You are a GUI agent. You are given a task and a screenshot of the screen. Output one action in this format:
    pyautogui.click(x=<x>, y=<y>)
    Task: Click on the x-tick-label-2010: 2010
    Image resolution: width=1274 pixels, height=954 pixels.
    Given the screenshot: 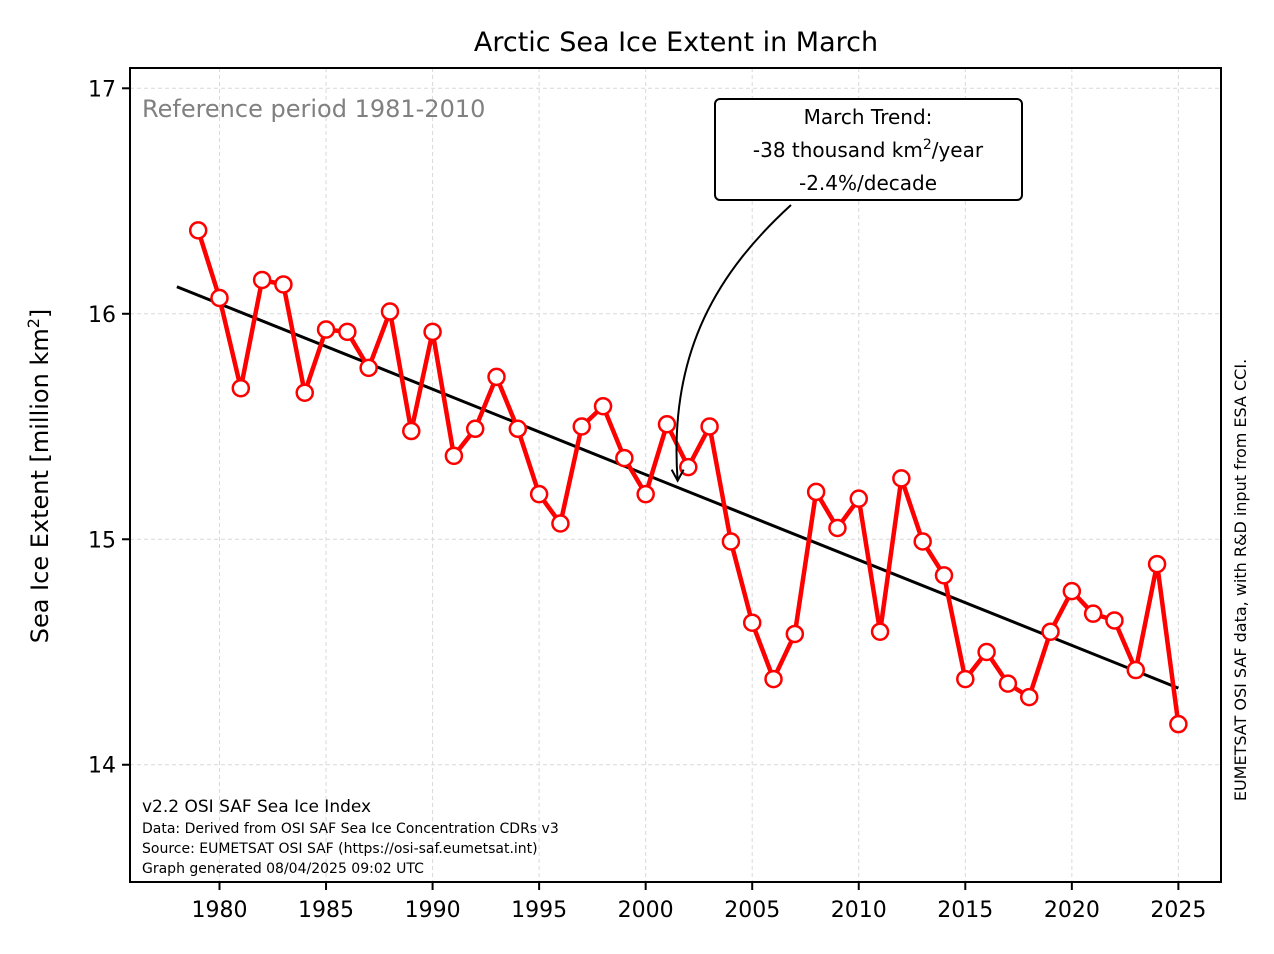 What is the action you would take?
    pyautogui.click(x=859, y=910)
    